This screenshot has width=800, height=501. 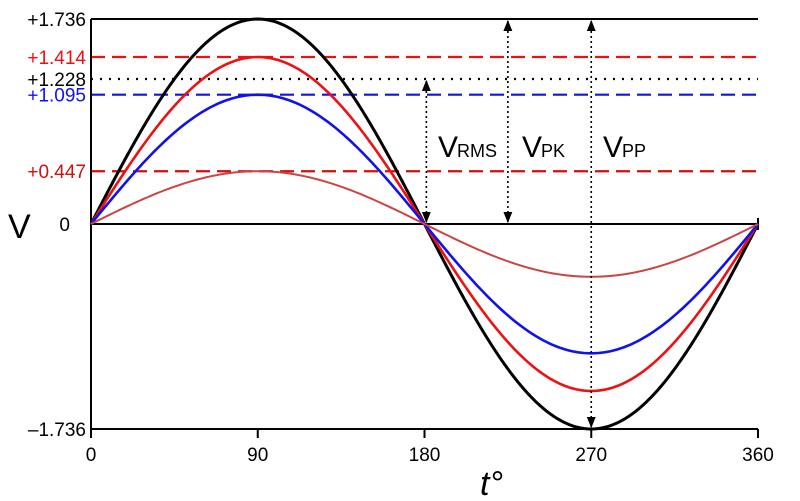 What do you see at coordinates (19, 227) in the screenshot?
I see `y-axis-label: V` at bounding box center [19, 227].